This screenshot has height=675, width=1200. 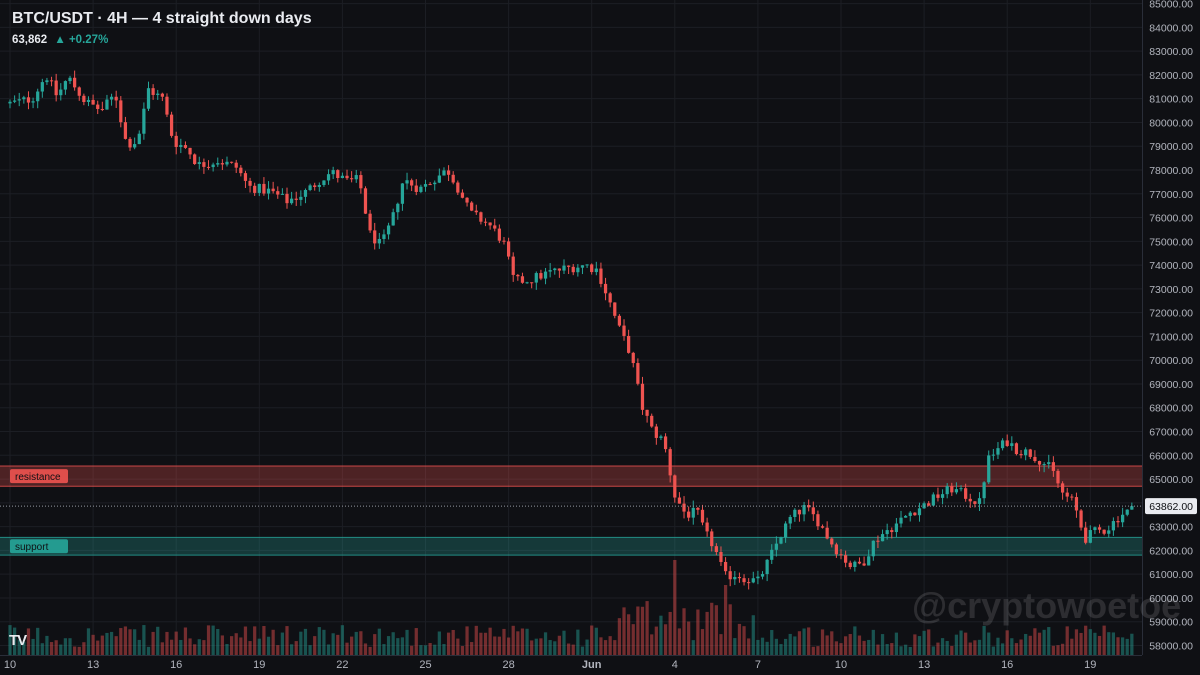 What do you see at coordinates (841, 665) in the screenshot?
I see `time-tick-label: 10` at bounding box center [841, 665].